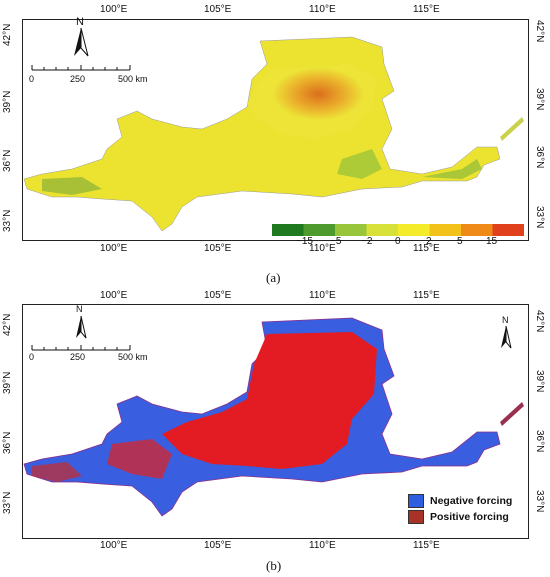 The width and height of the screenshot is (550, 577). Describe the element at coordinates (7, 382) in the screenshot. I see `lat-left-39-b: 39°N` at that location.